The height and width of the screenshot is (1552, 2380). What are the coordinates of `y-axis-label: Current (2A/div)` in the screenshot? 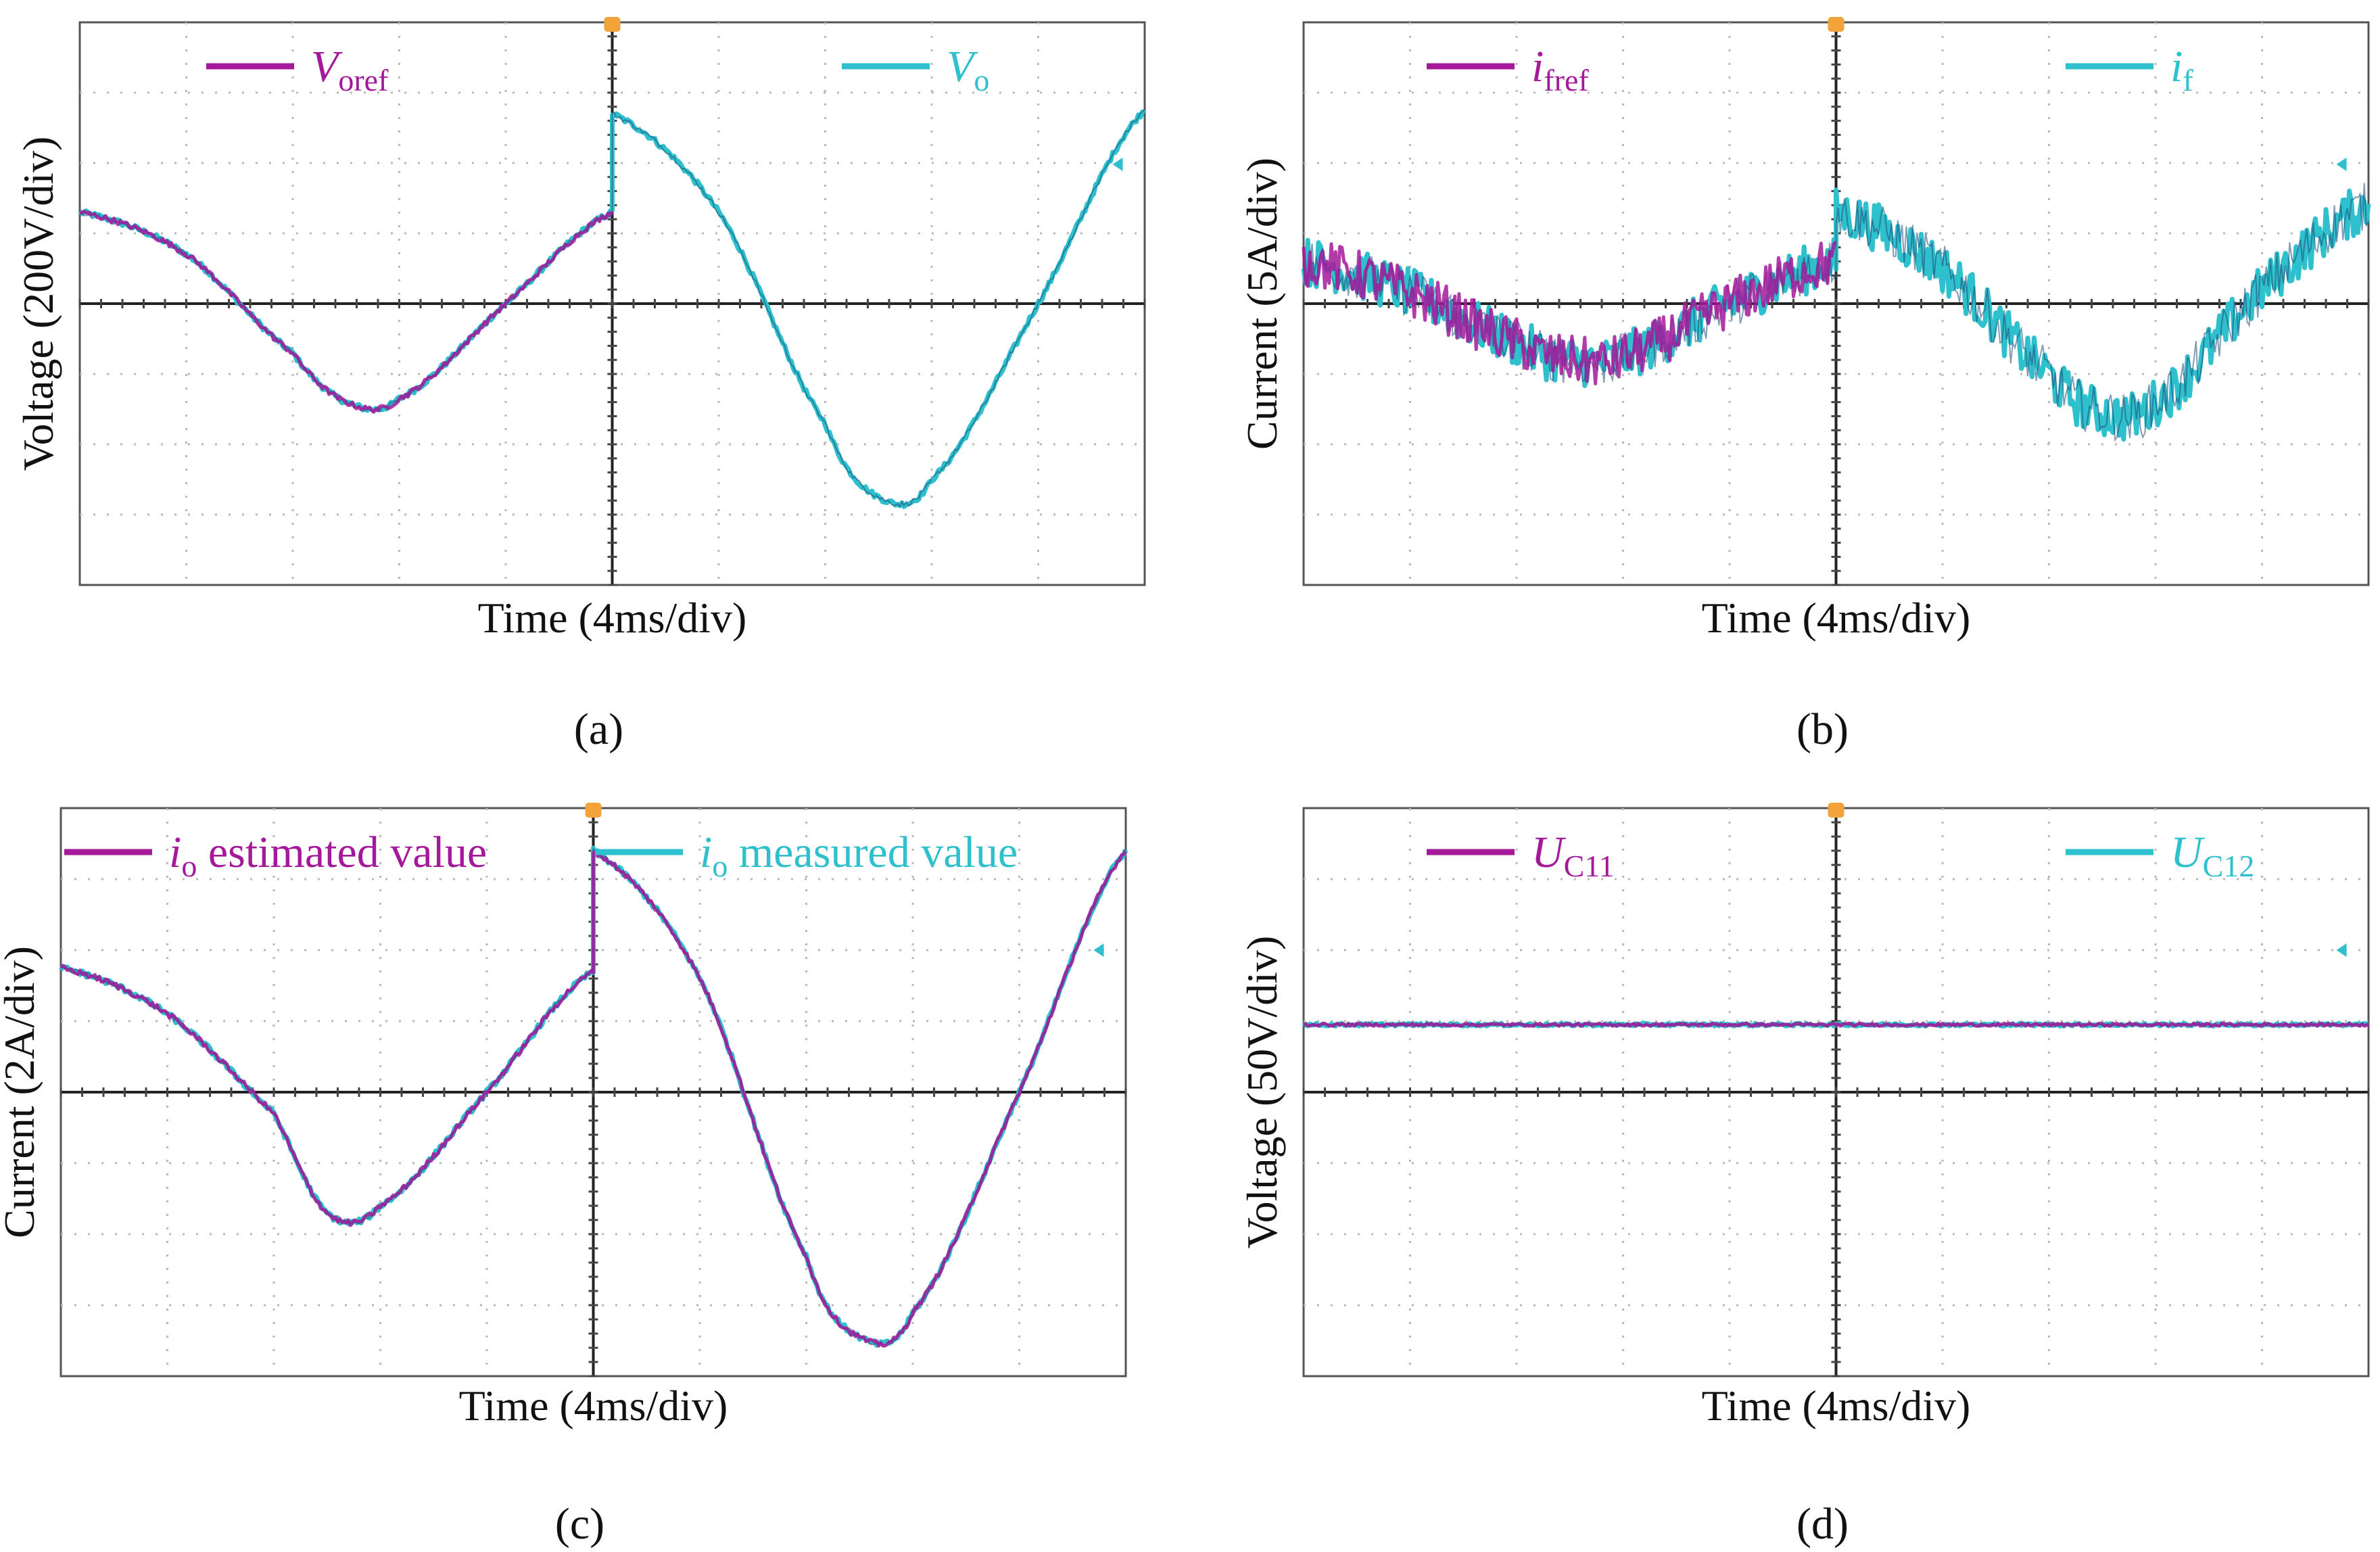 It's located at (21, 1092).